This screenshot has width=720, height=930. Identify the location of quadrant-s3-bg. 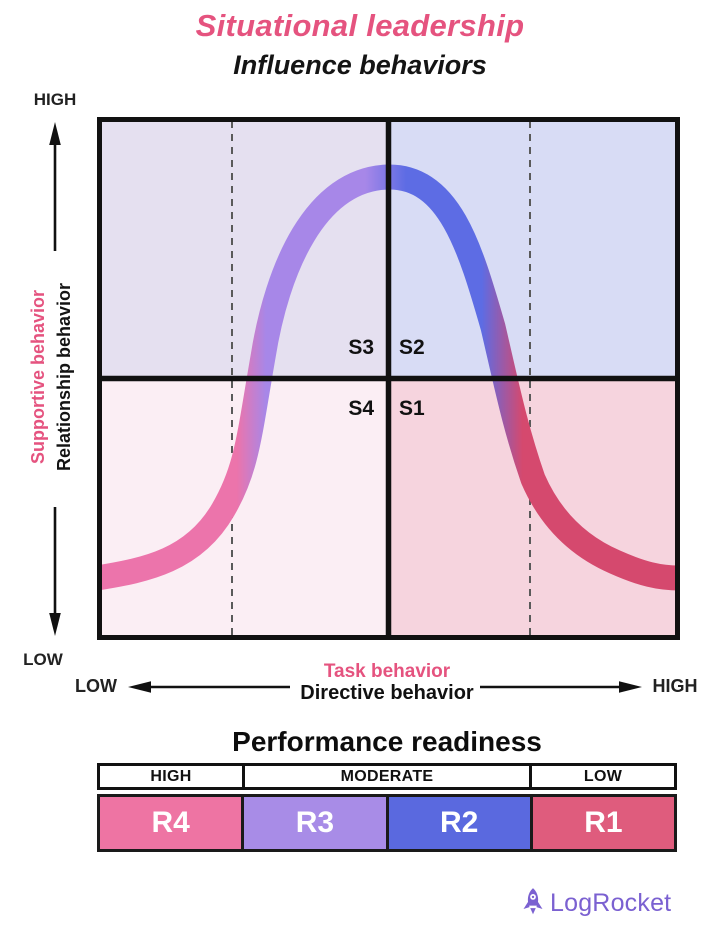
(243, 248).